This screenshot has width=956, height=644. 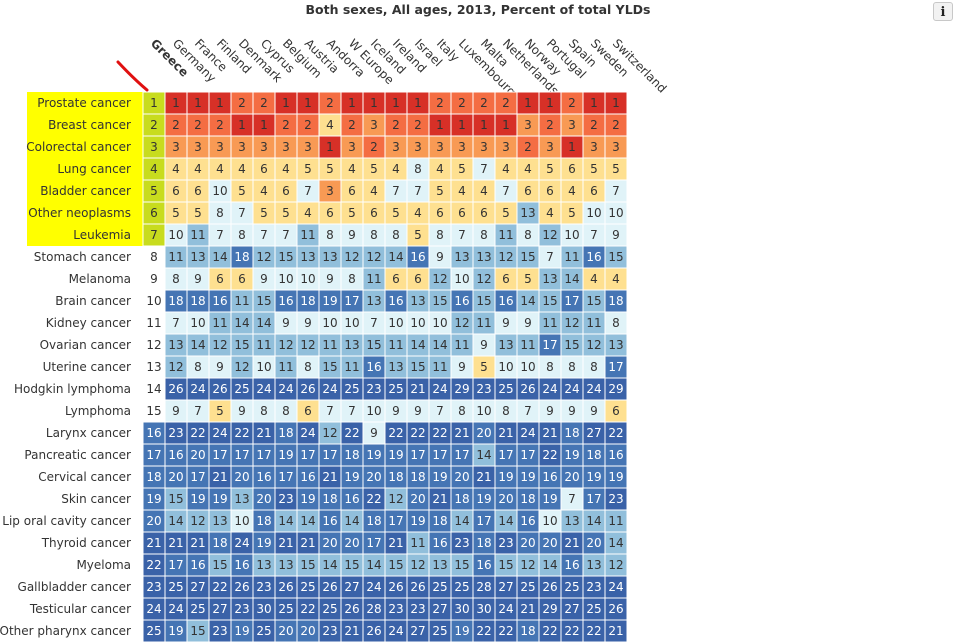 I want to click on heatmap-cell, so click(x=616, y=631).